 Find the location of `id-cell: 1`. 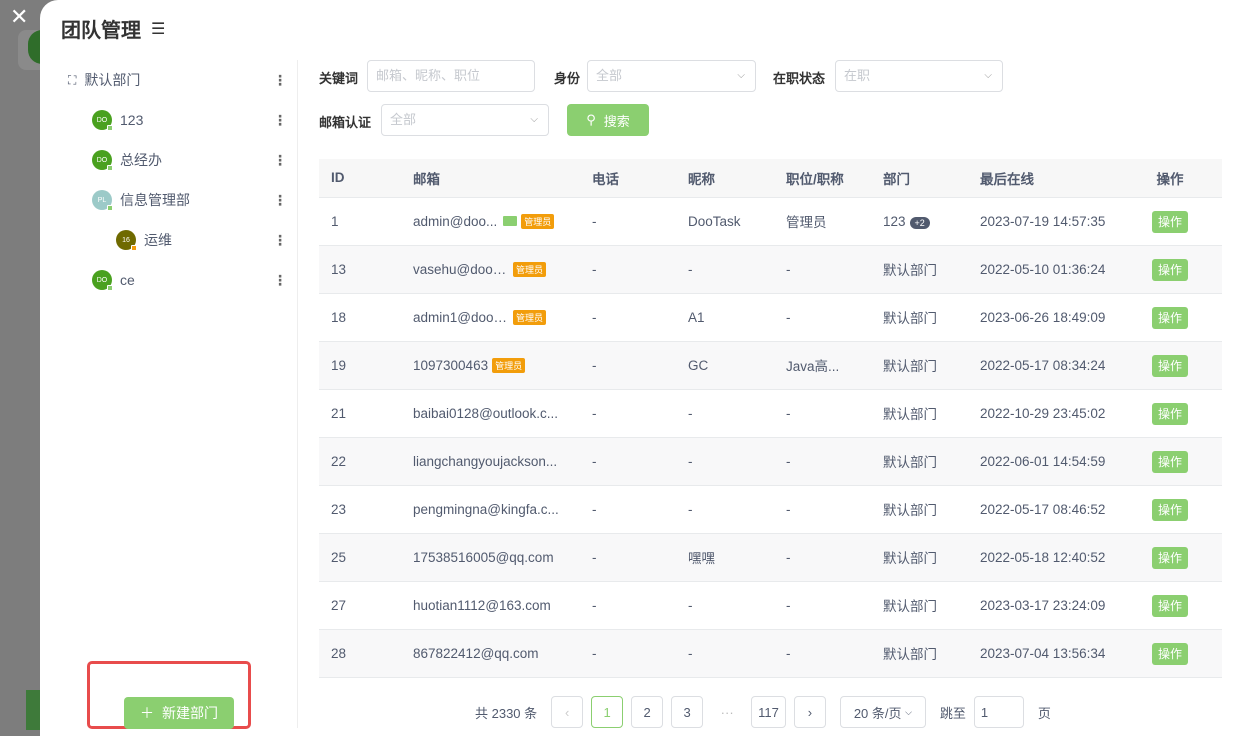

id-cell: 1 is located at coordinates (360, 221).